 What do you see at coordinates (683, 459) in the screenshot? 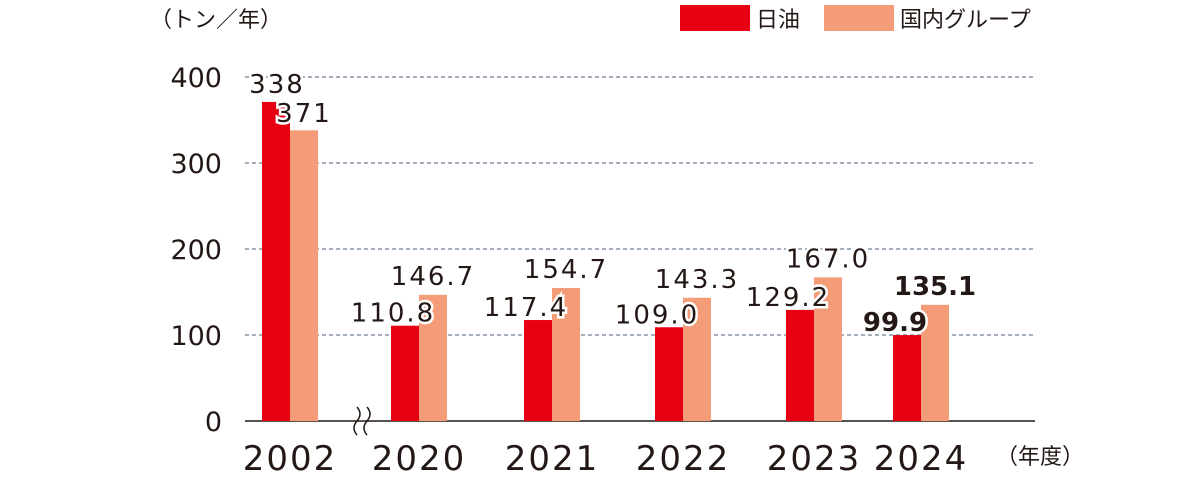
I see `x-tick-label-2022: 2022` at bounding box center [683, 459].